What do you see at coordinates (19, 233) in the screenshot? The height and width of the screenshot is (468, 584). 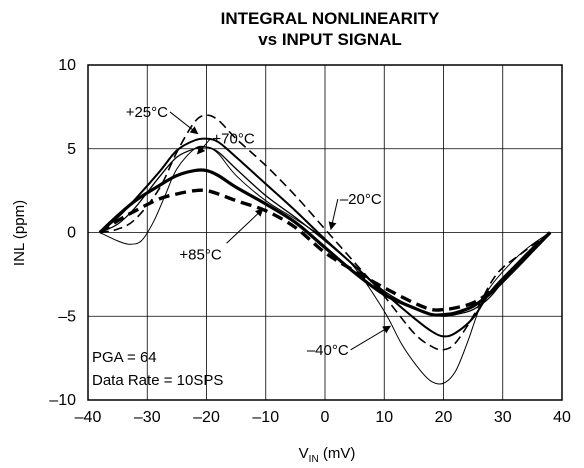 I see `y-axis-label: INL (ppm)` at bounding box center [19, 233].